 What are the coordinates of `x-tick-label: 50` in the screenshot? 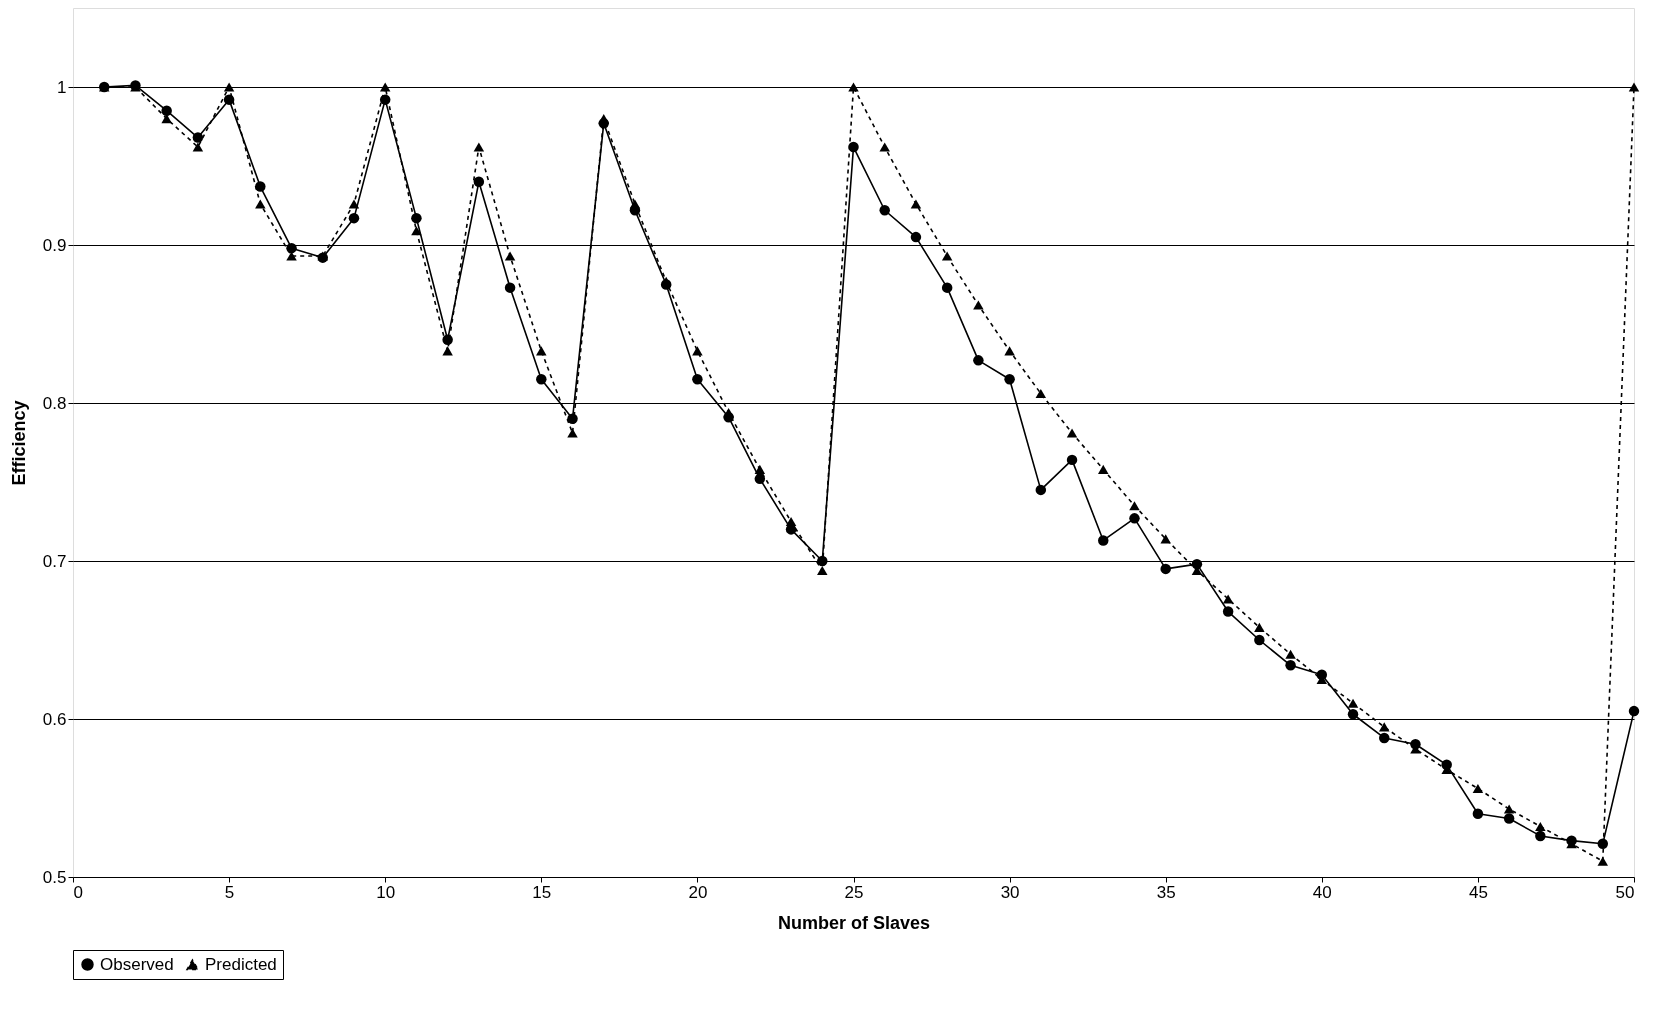 It's located at (1625, 892).